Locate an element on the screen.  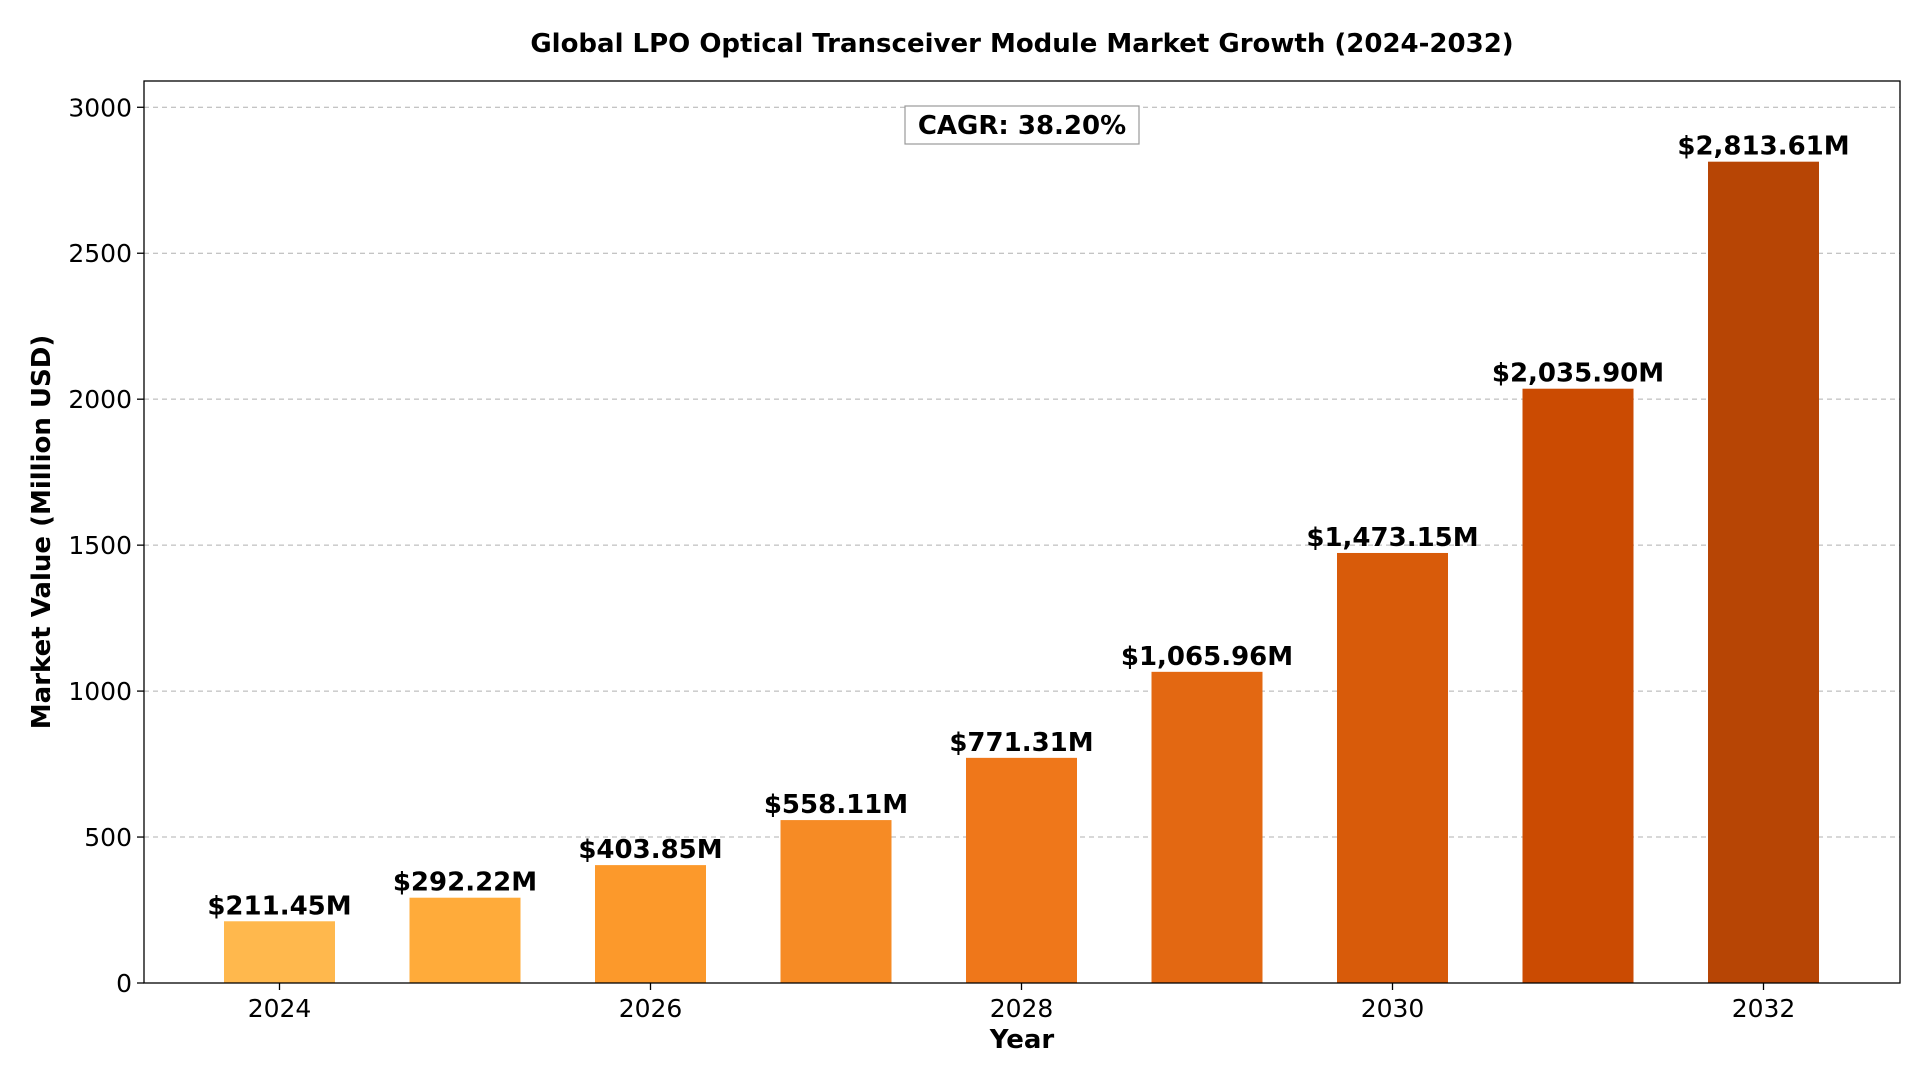
y-tick-label-2000: 2000 is located at coordinates (100, 399).